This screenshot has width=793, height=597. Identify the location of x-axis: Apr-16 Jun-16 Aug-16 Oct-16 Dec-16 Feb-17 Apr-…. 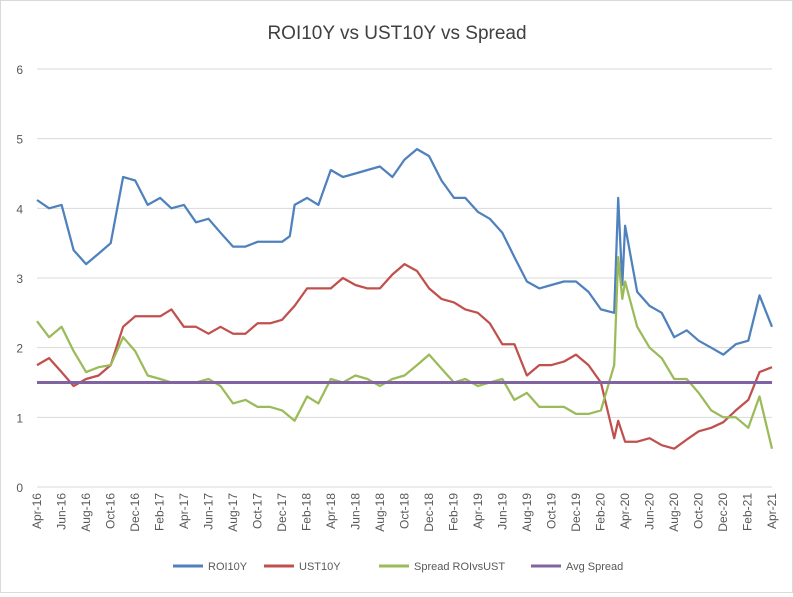
(404, 512).